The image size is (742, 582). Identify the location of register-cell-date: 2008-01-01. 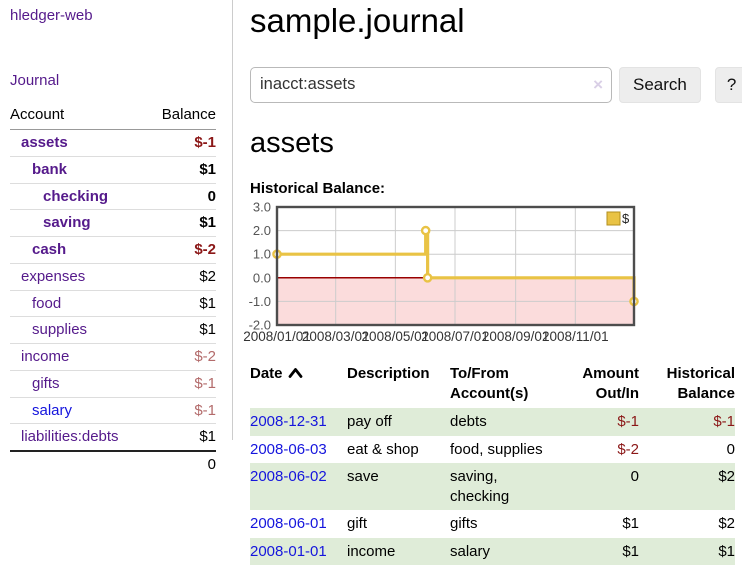
(298, 552).